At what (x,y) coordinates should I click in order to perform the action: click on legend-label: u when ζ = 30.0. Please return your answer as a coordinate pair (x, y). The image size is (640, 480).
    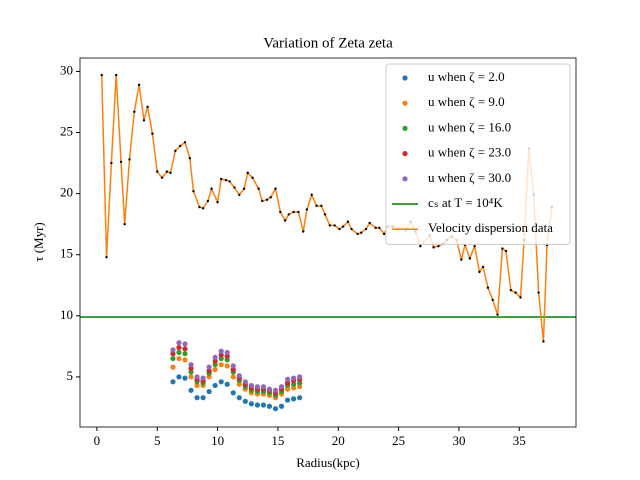
    Looking at the image, I should click on (469, 177).